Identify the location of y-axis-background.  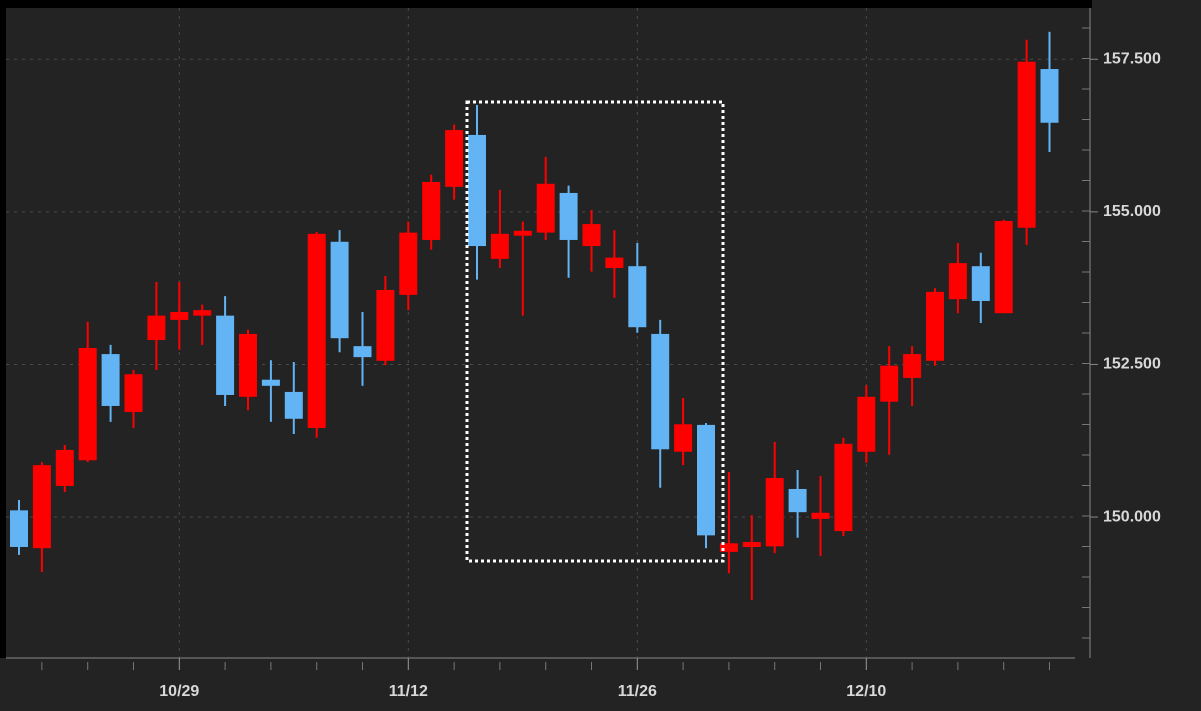
(1146, 355).